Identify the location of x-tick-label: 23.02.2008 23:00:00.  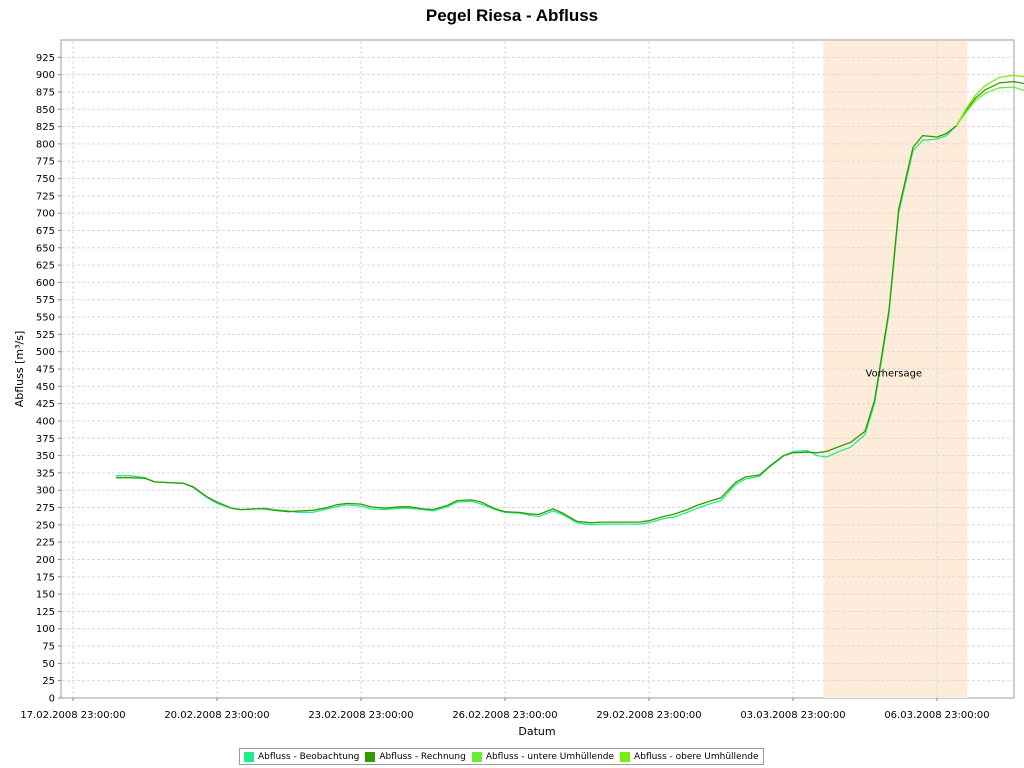
(360, 715).